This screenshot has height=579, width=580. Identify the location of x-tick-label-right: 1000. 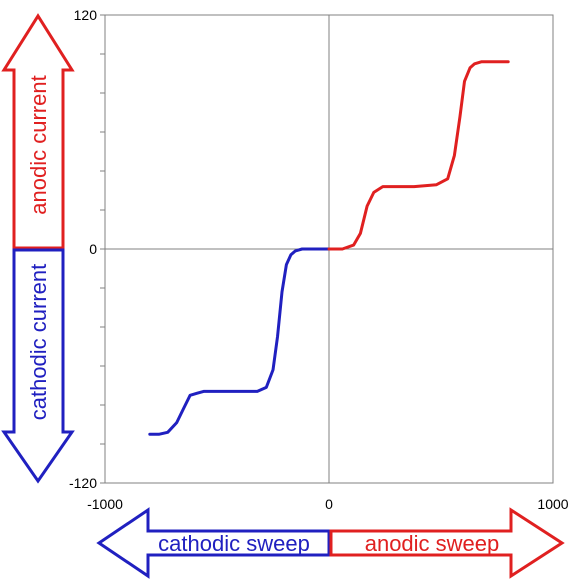
(552, 504).